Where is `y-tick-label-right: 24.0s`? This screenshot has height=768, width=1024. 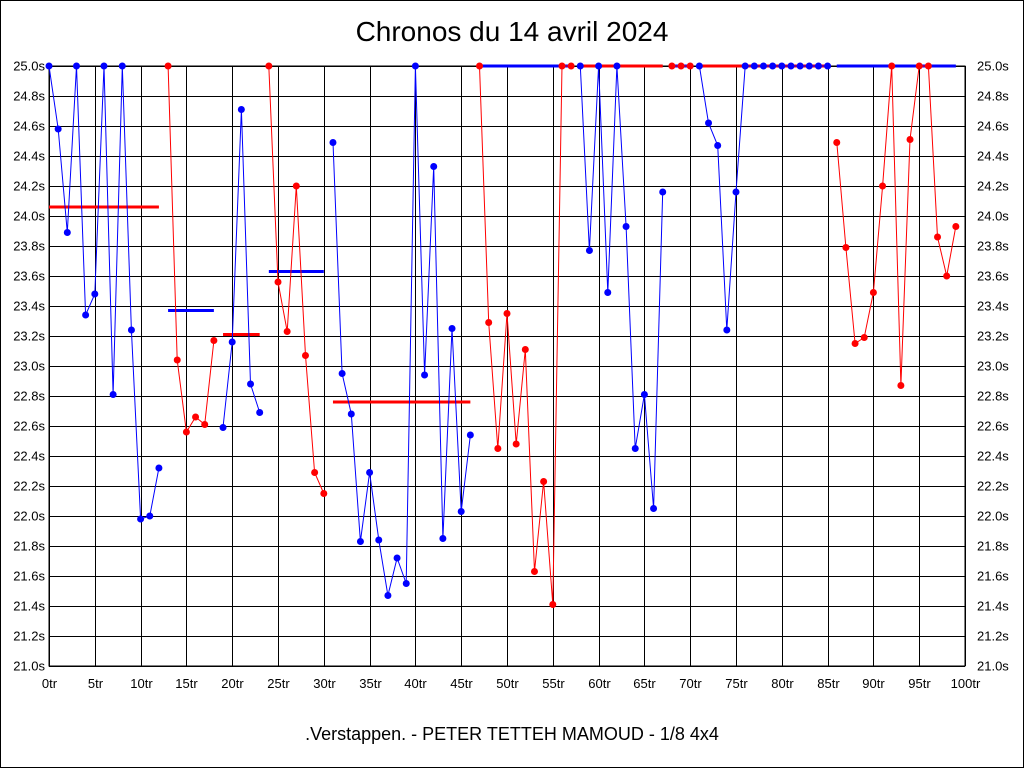 y-tick-label-right: 24.0s is located at coordinates (993, 216).